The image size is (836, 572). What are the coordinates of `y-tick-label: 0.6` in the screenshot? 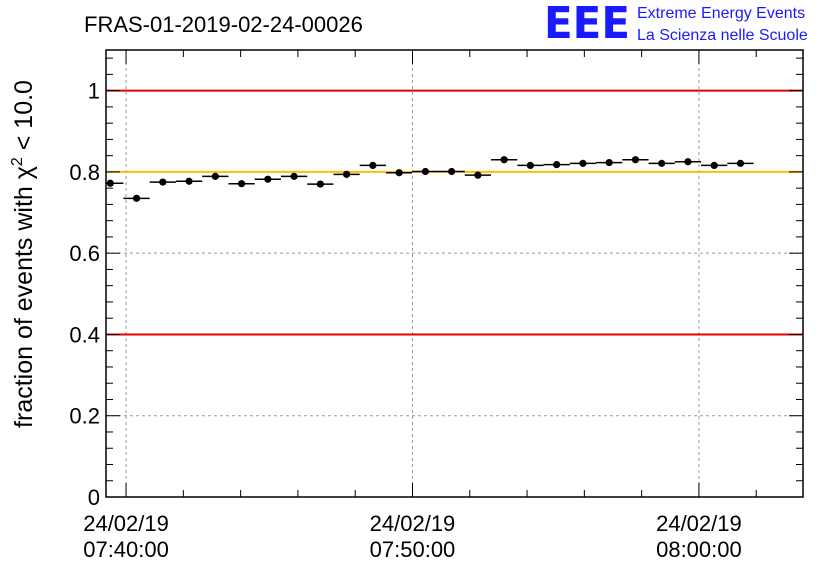 It's located at (84, 253).